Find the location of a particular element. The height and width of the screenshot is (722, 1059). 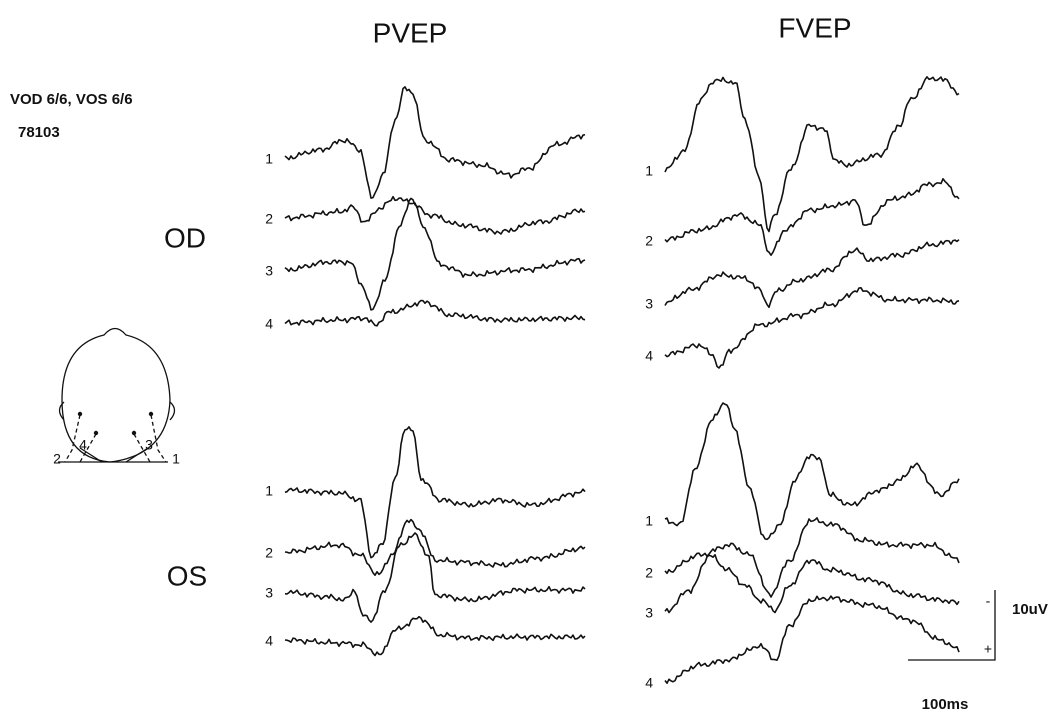

time-scale: 100ms is located at coordinates (945, 704).